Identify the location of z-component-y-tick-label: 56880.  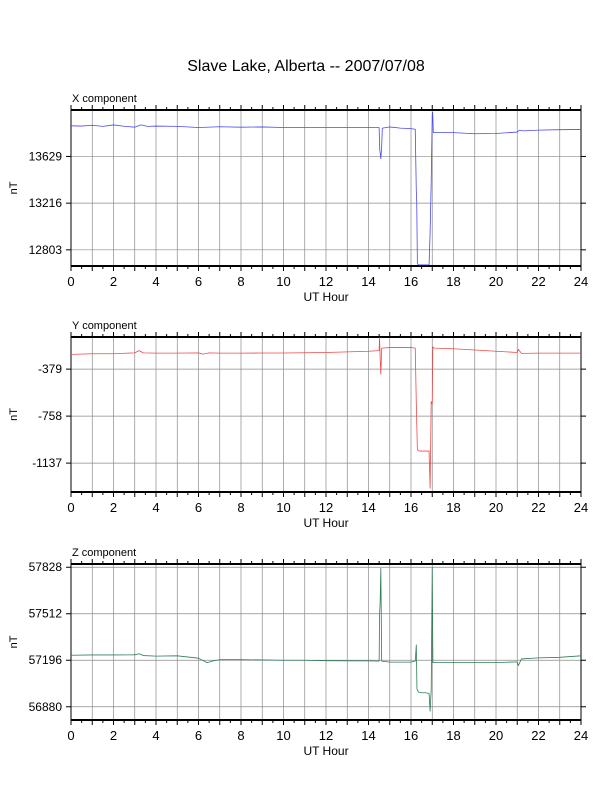
(46, 707).